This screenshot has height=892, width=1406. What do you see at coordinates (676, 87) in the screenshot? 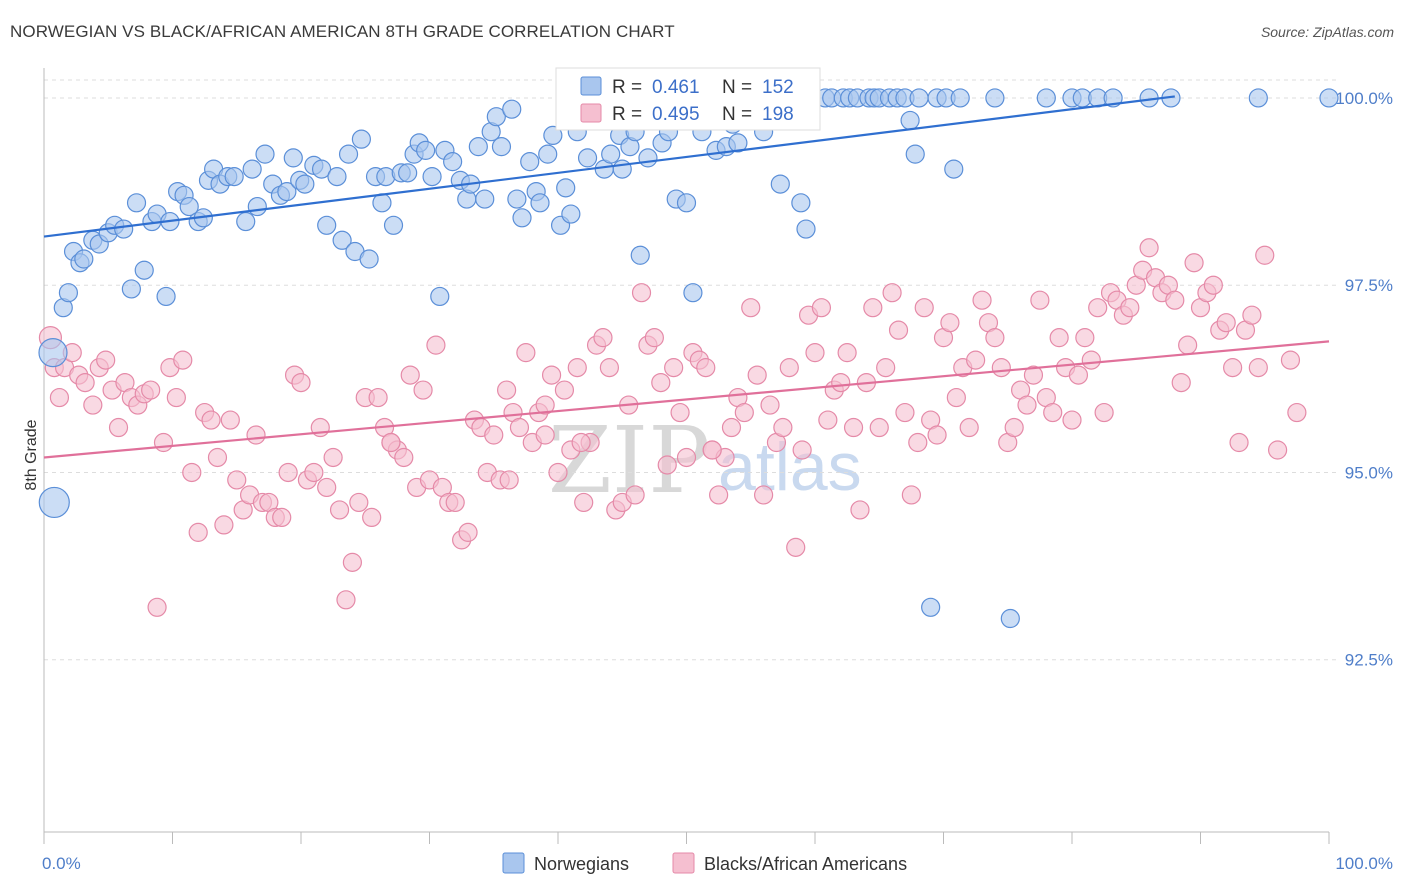
I see `legend-r-value-norwegians: 0.461` at bounding box center [676, 87].